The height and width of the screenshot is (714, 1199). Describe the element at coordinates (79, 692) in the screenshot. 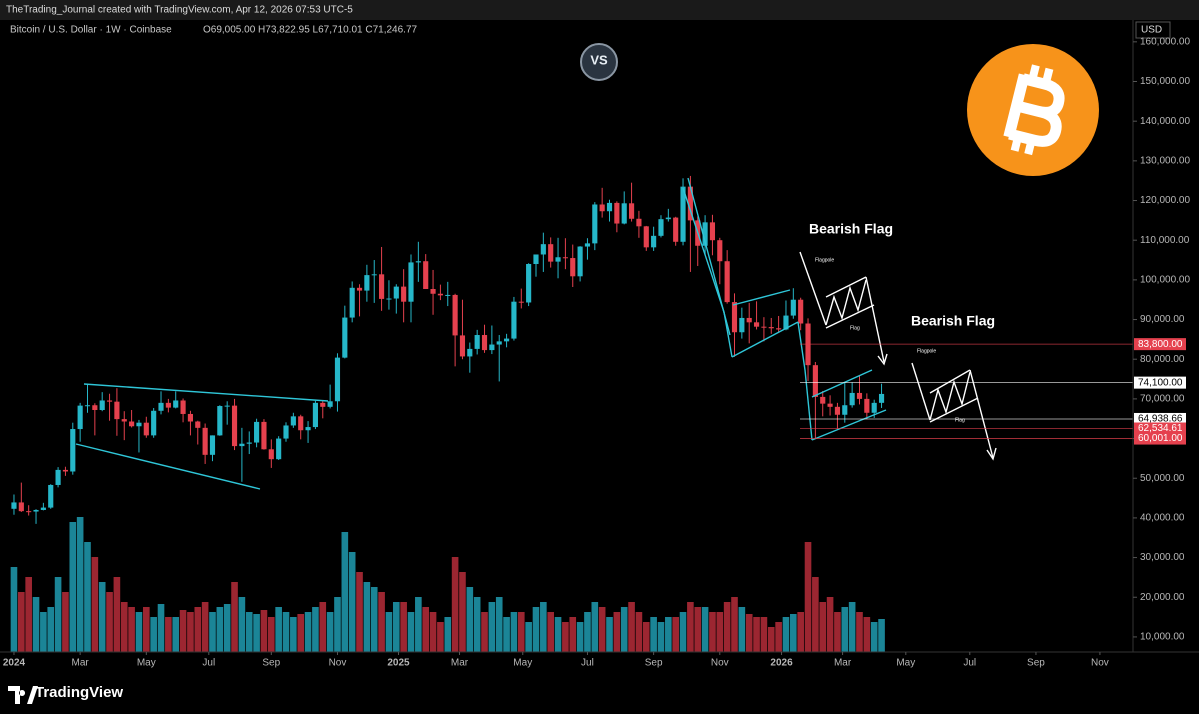

I see `brand: TradingView` at that location.